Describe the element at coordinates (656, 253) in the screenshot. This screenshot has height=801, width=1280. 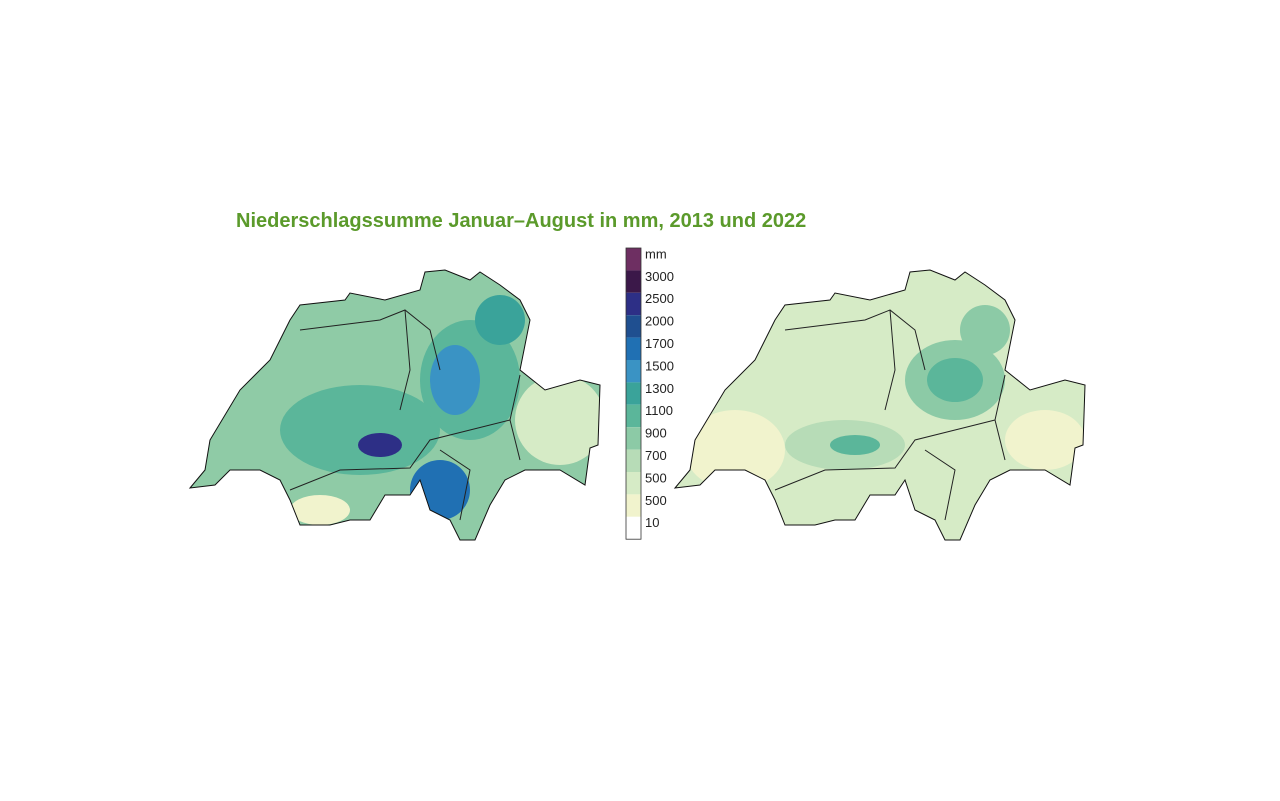
I see `legend-label: mm` at that location.